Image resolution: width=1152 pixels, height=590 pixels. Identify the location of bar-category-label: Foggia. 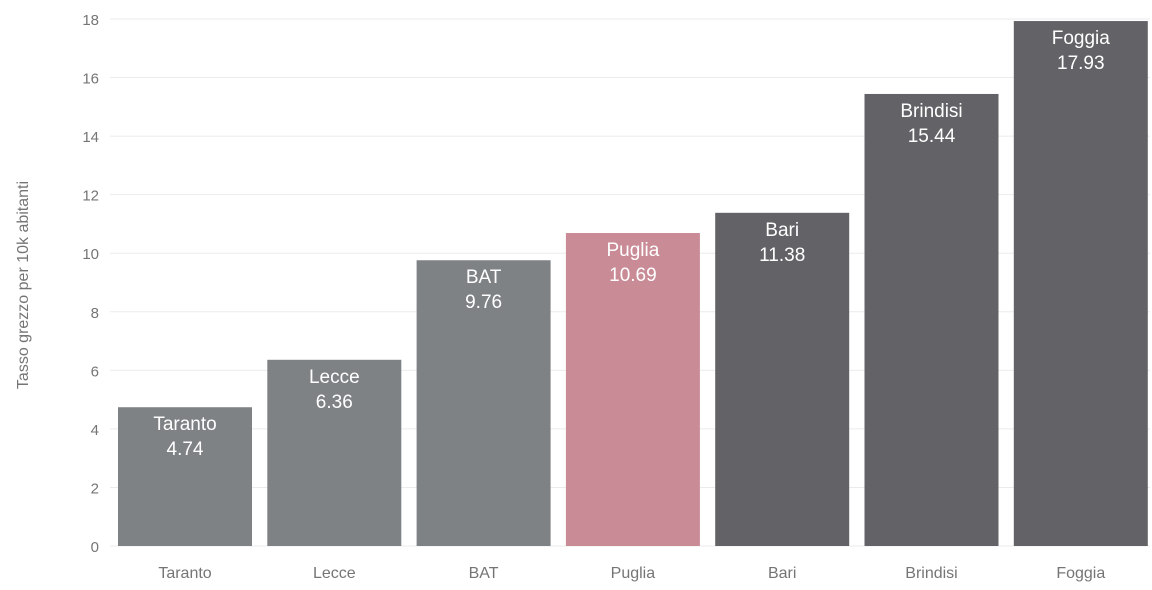
(1081, 38).